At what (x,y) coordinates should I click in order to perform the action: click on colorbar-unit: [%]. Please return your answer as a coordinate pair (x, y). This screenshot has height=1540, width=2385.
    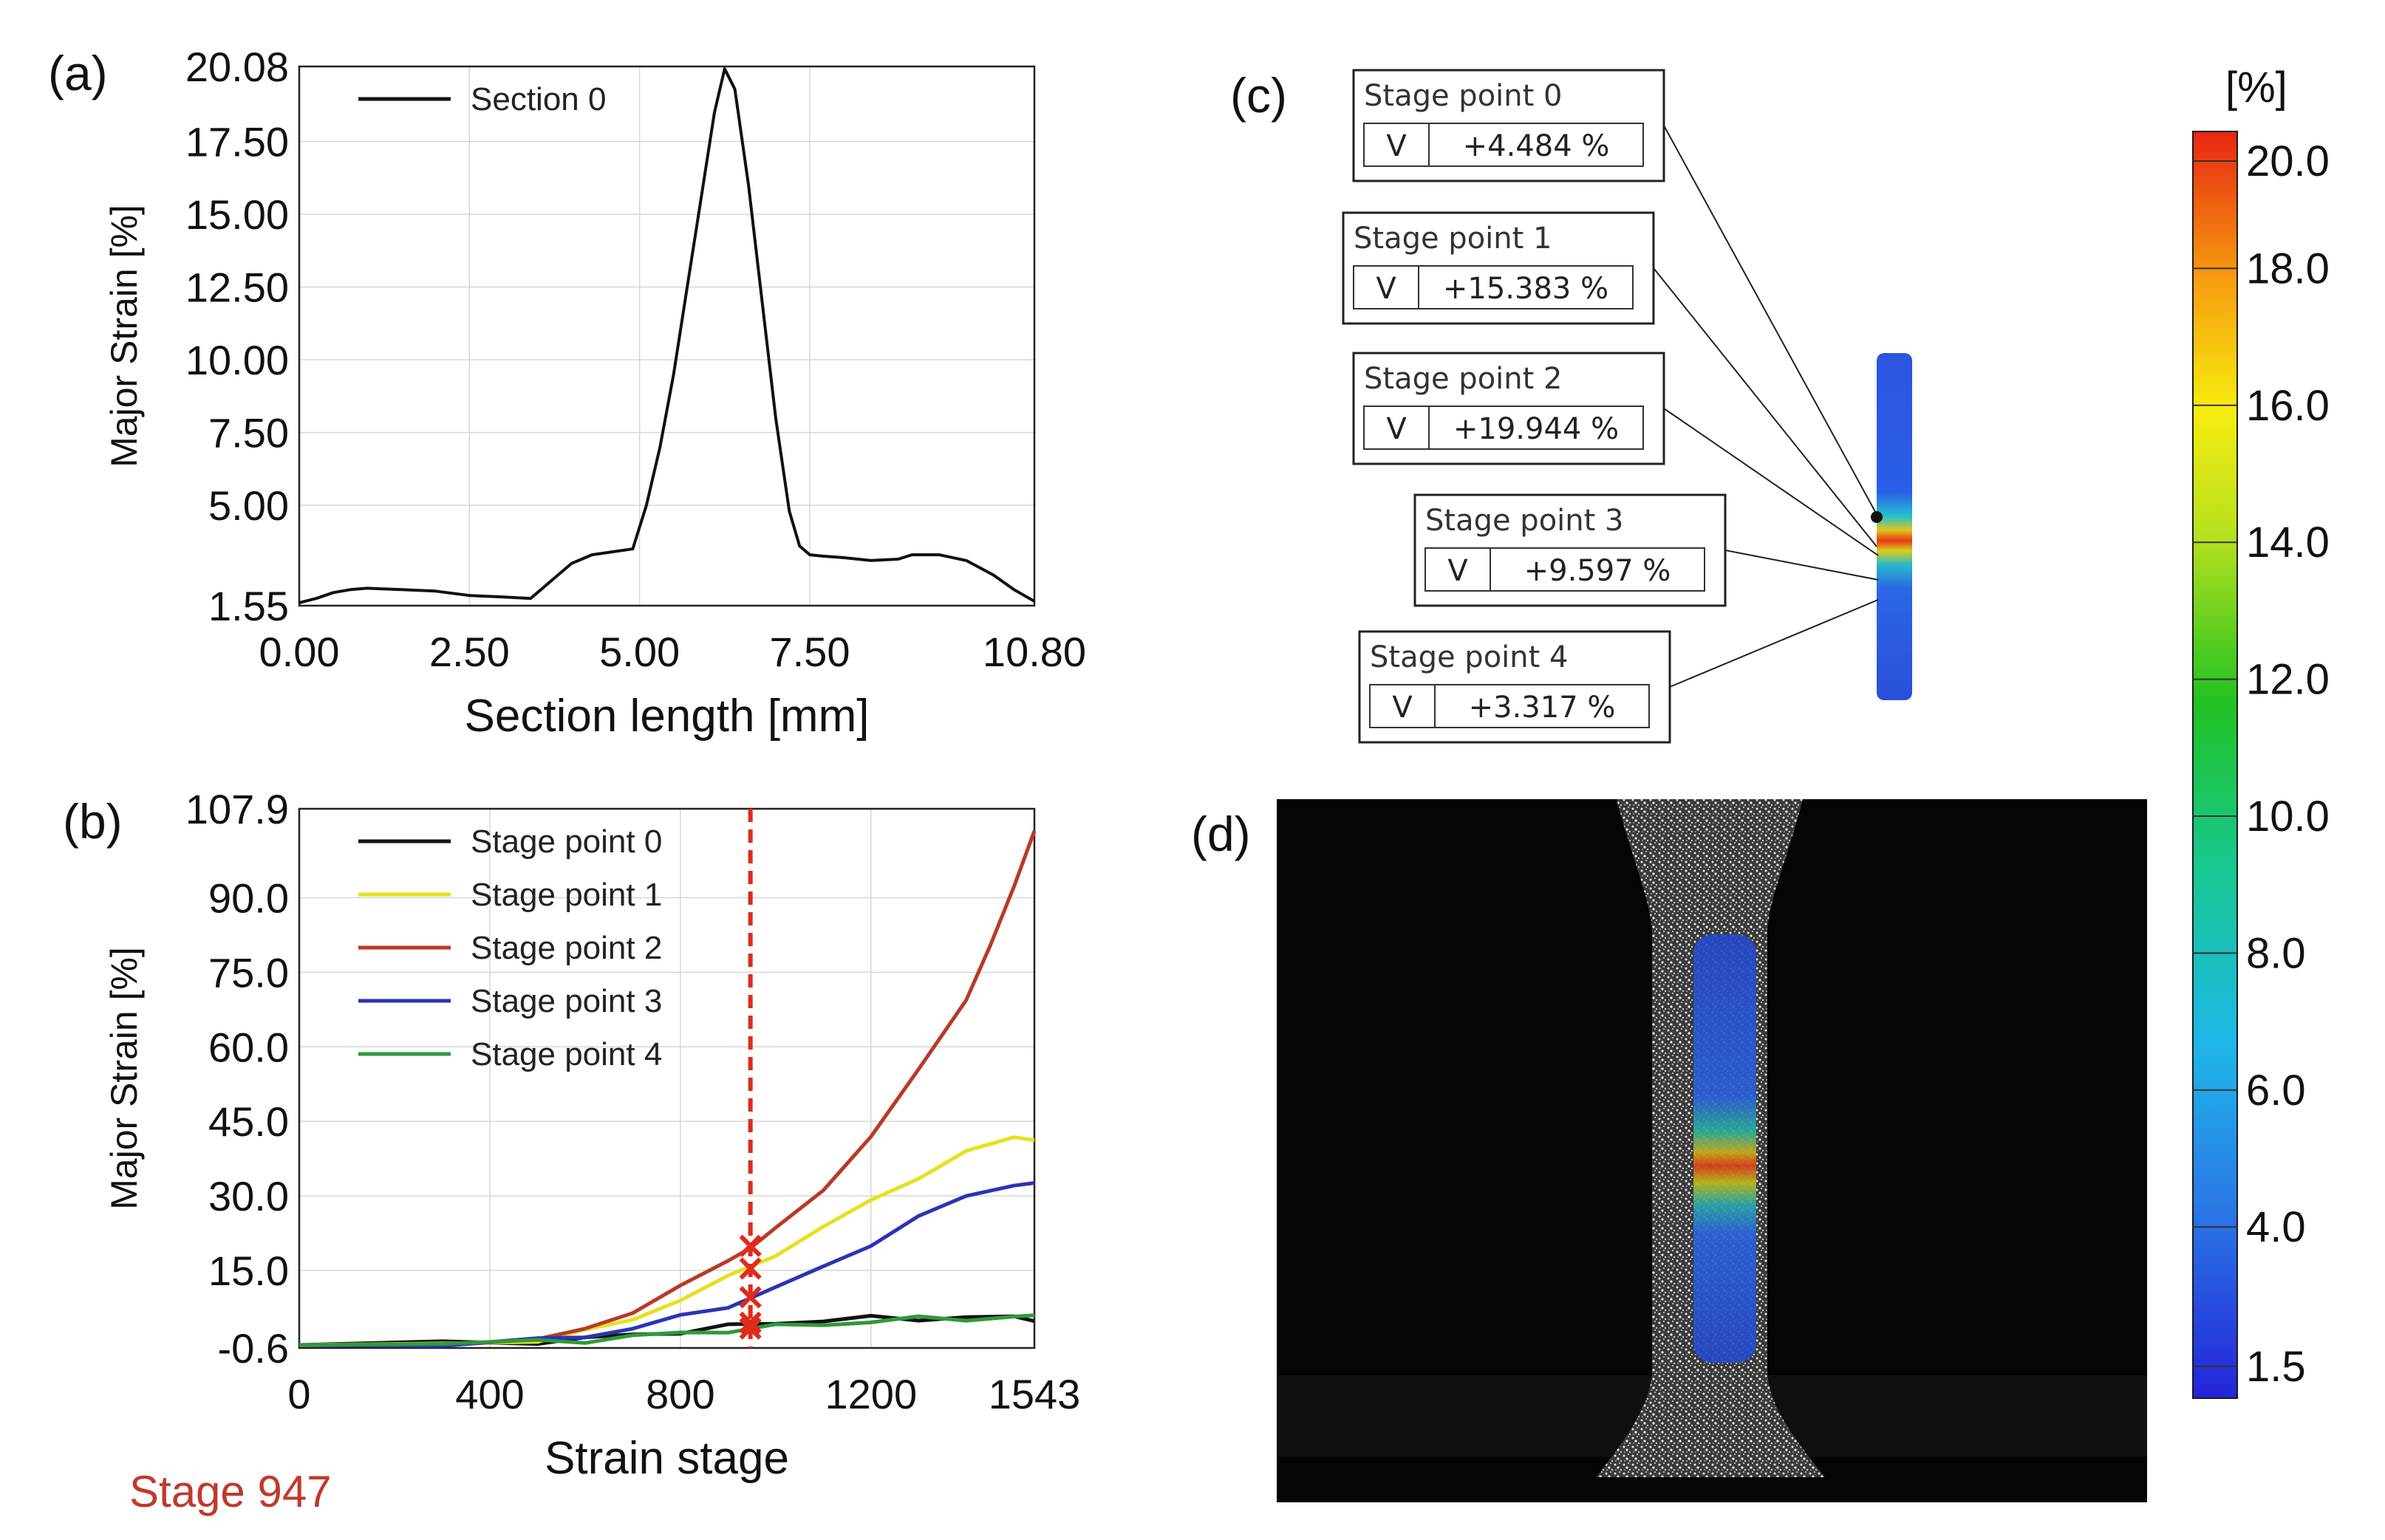
    Looking at the image, I should click on (2256, 88).